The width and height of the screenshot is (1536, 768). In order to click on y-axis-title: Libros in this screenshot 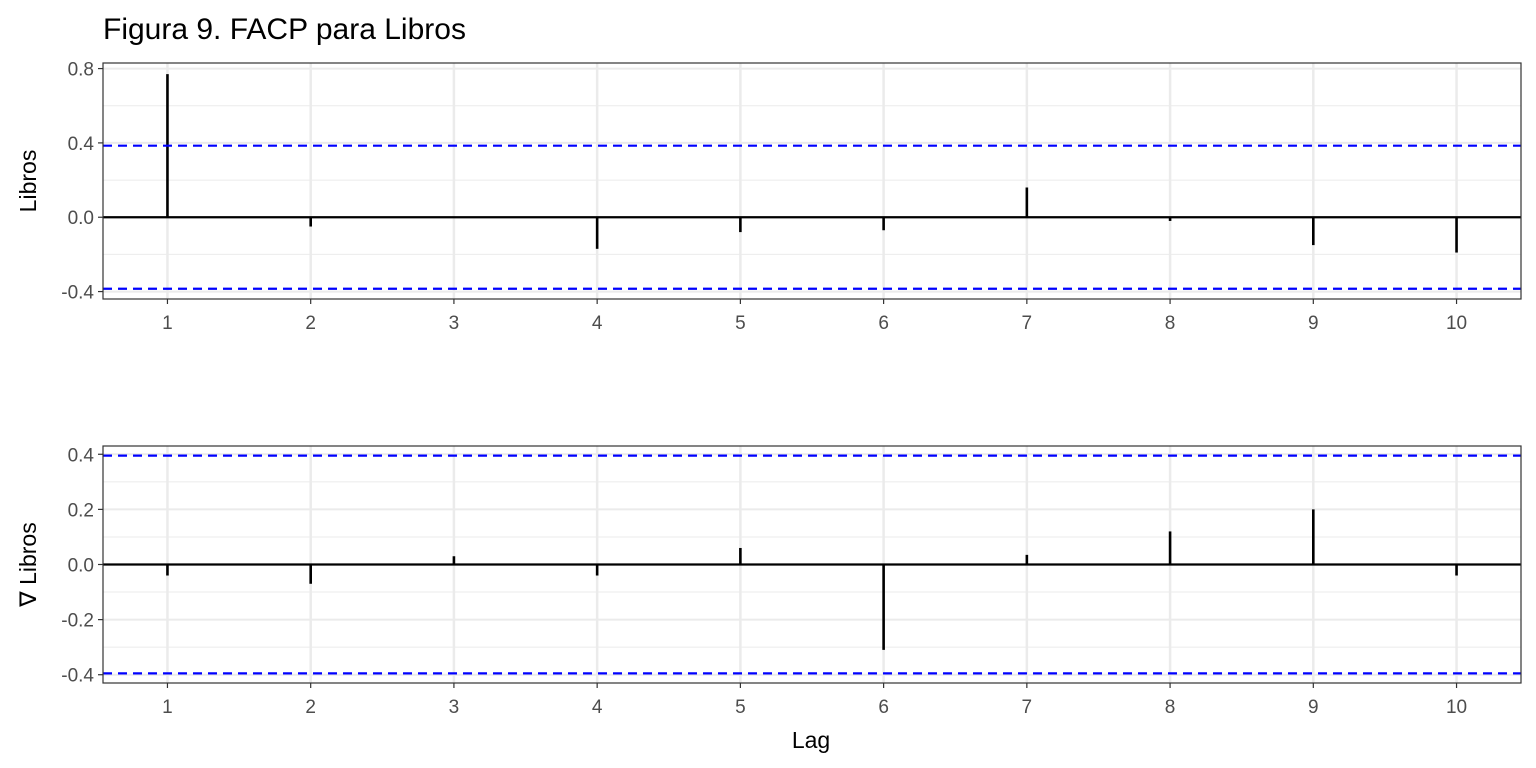, I will do `click(28, 181)`.